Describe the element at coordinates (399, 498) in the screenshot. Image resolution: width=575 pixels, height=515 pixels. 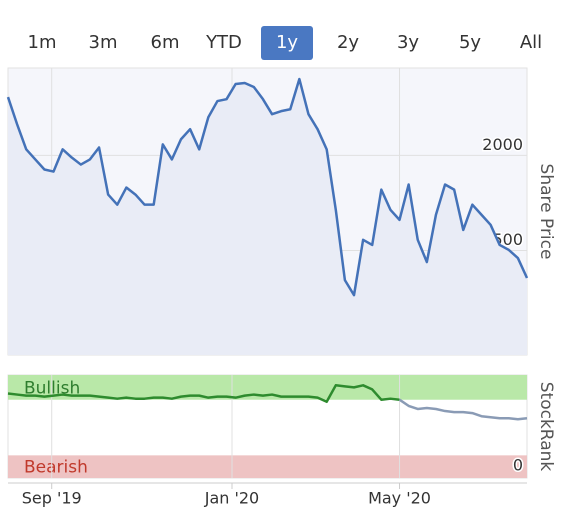
I see `x-tick-label: May '20` at that location.